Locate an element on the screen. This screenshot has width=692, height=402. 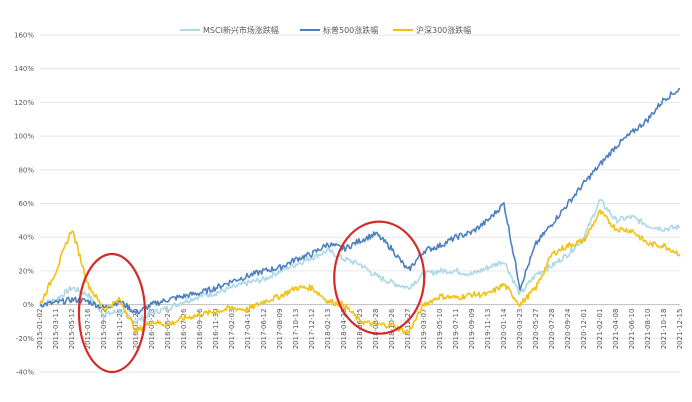
x-tick-label: 2020-09-24 is located at coordinates (568, 328).